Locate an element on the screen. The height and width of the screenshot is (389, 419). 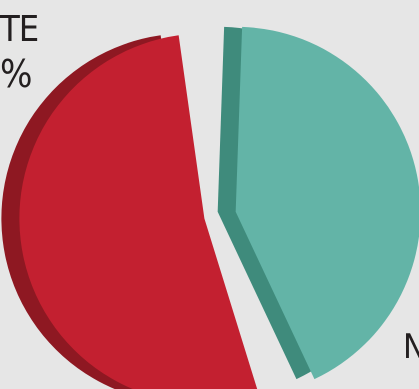
cropped-percent-left: % is located at coordinates (16, 74).